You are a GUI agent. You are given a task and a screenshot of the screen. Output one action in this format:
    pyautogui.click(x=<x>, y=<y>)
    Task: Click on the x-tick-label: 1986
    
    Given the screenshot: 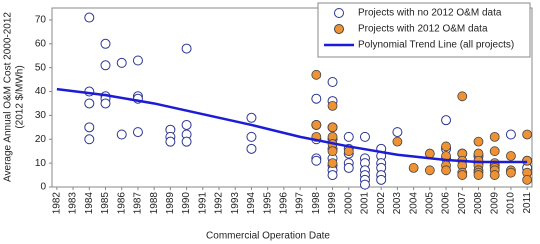 What is the action you would take?
    pyautogui.click(x=121, y=203)
    